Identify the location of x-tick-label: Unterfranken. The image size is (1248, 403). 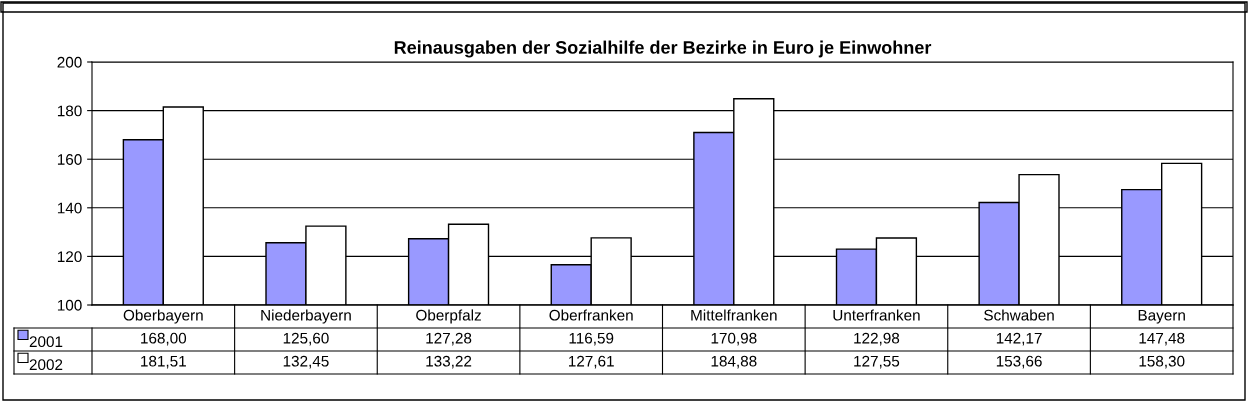
(876, 315).